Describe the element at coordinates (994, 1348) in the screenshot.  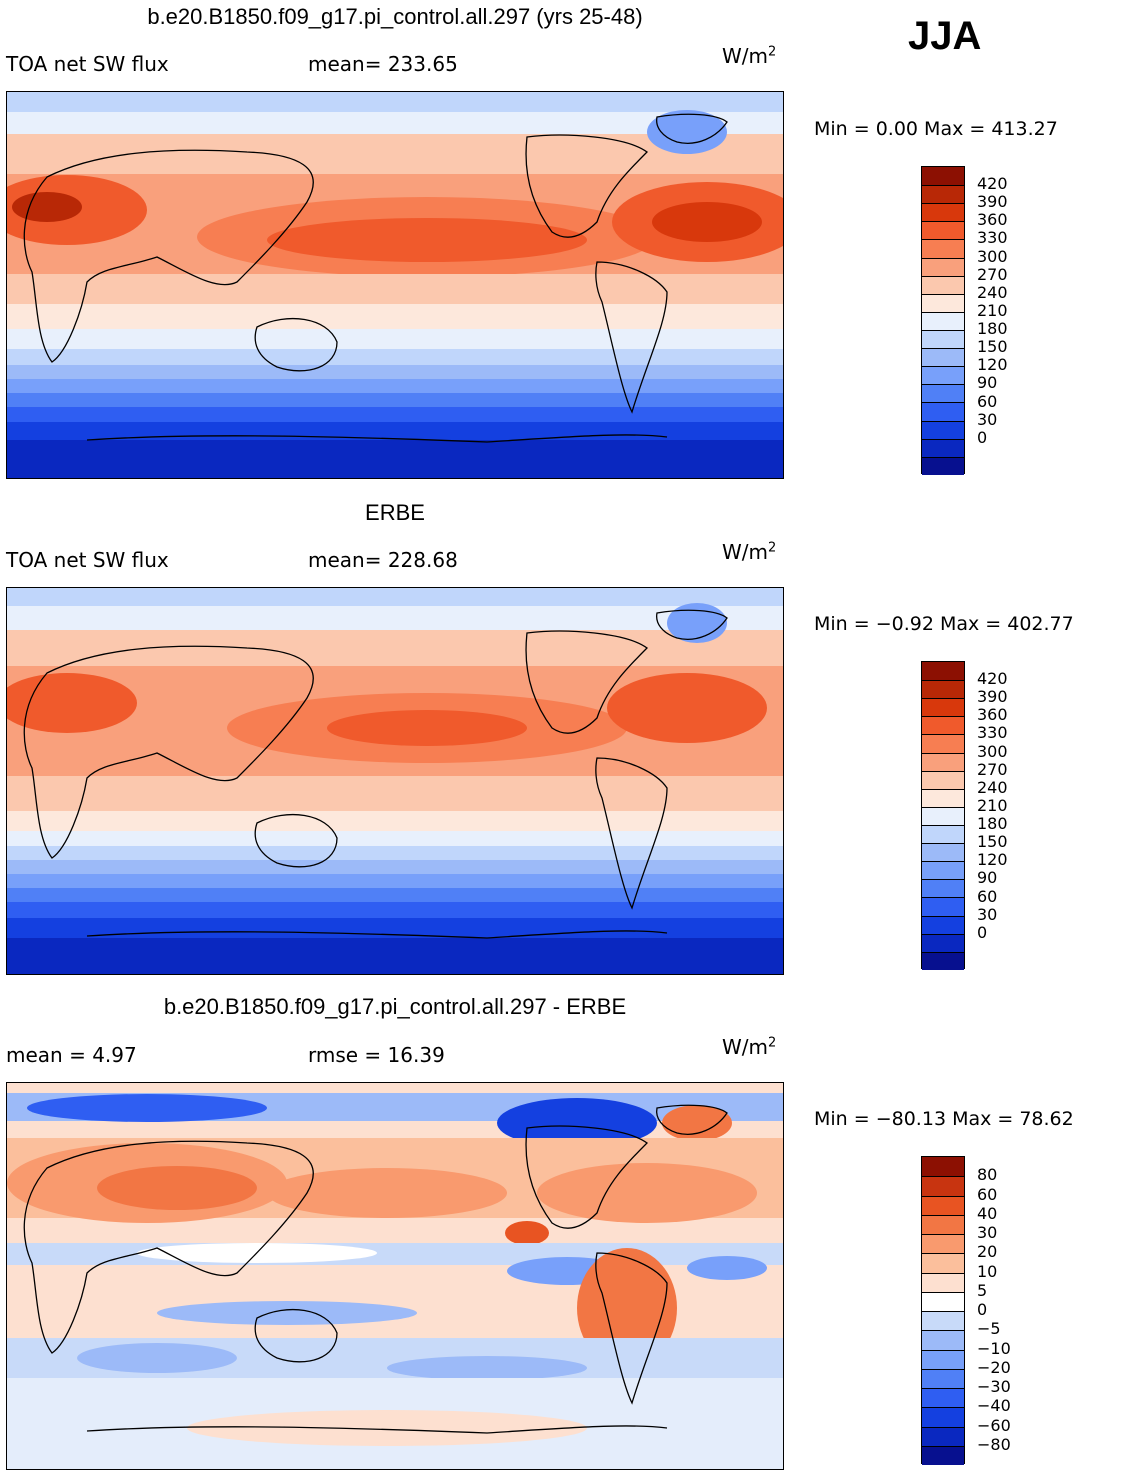
I see `colorbar-level-label: −10` at that location.